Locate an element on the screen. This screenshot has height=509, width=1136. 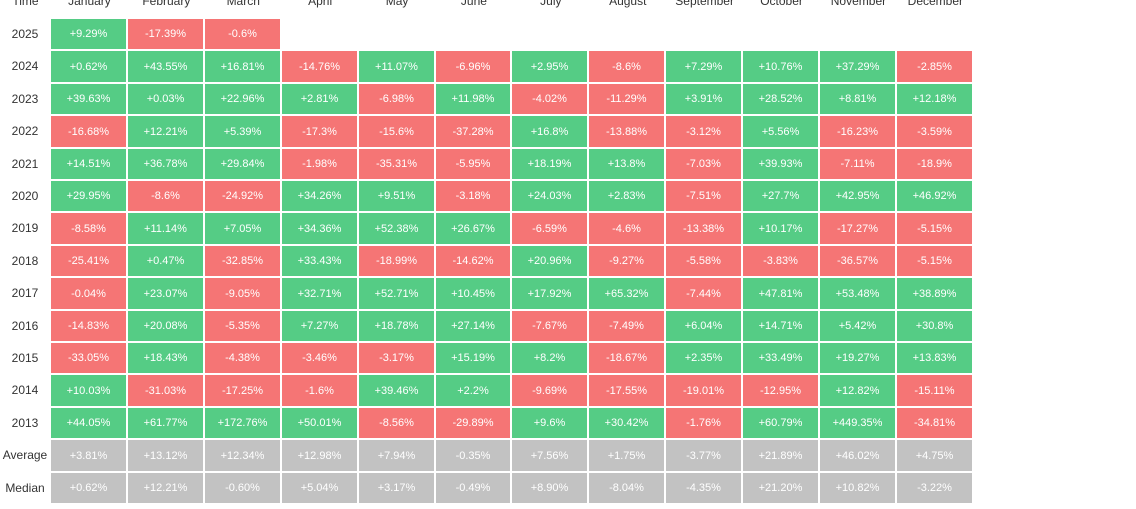
heatmap-cell: +13.8% is located at coordinates (626, 164).